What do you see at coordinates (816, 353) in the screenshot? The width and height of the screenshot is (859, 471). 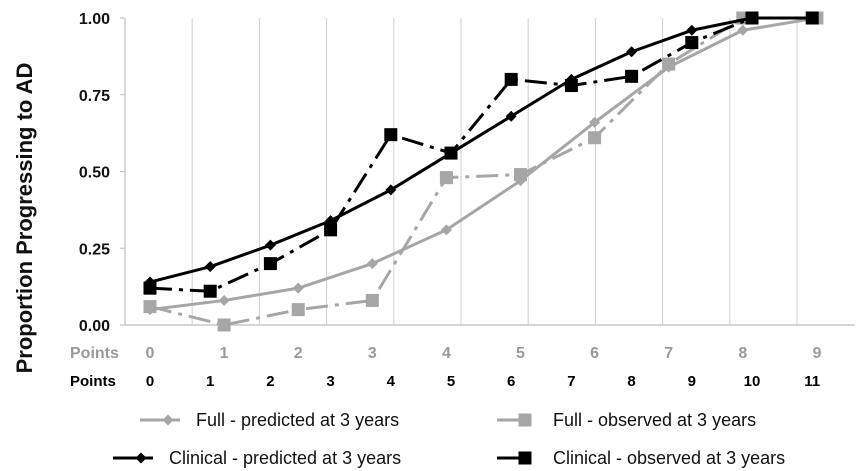 I see `x-tick-label-full: 9` at bounding box center [816, 353].